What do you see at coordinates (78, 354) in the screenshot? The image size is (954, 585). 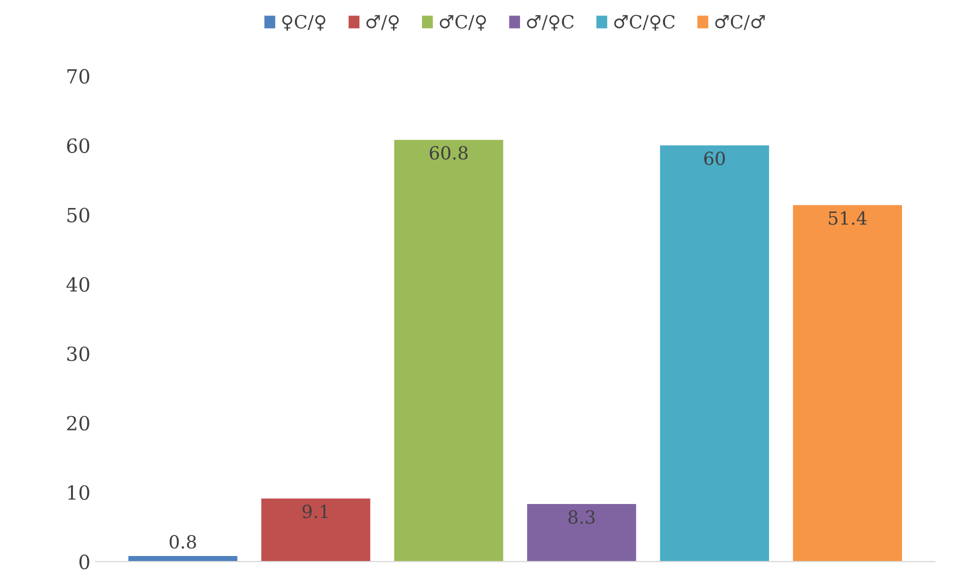 I see `y-tick-label: 30` at bounding box center [78, 354].